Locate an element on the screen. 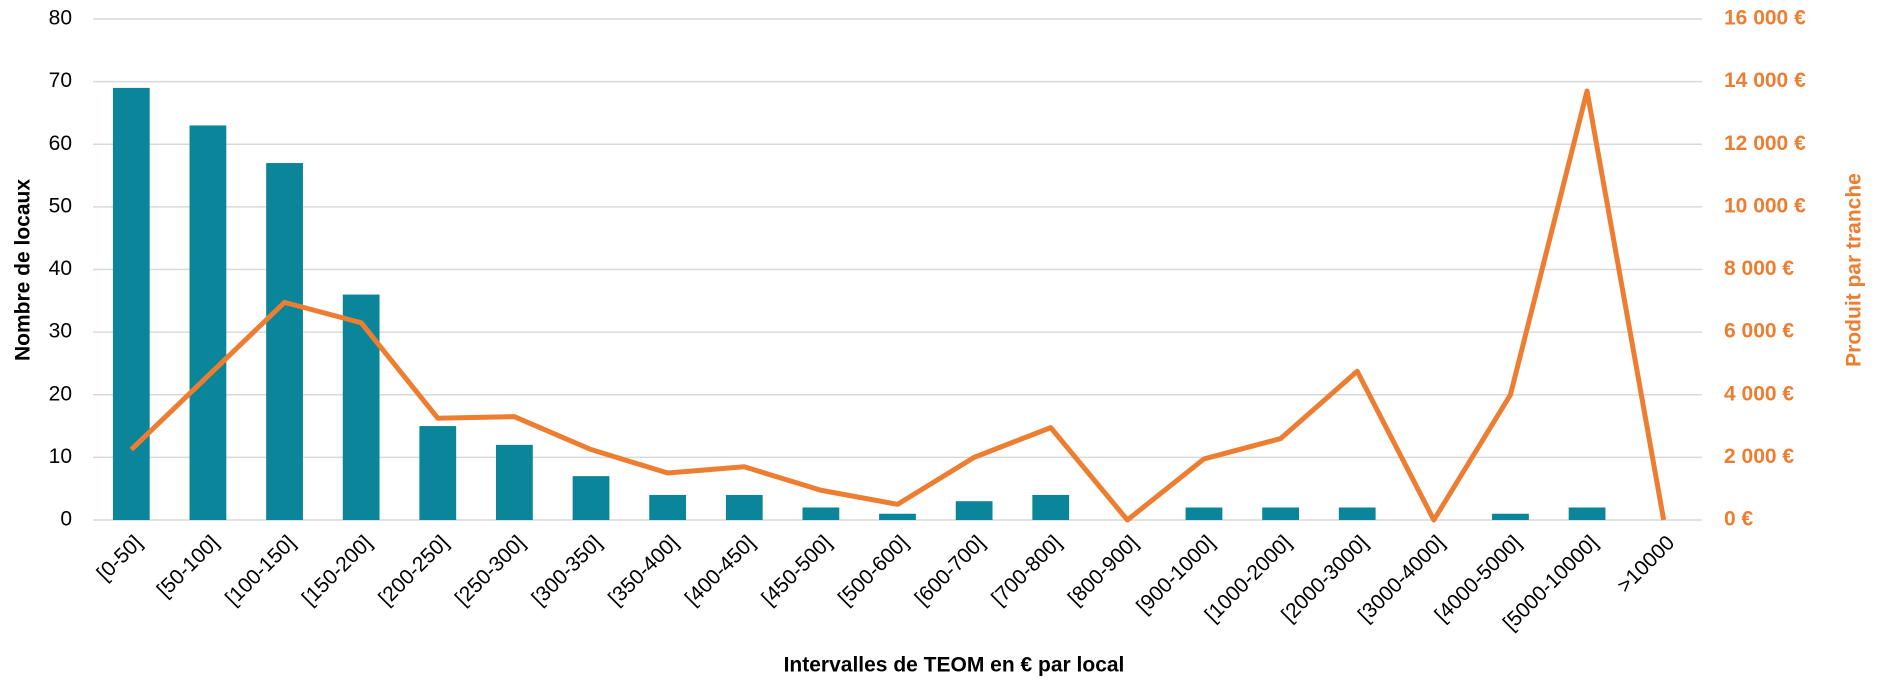 The height and width of the screenshot is (681, 1878). y2-axis-title: Produit par tranche is located at coordinates (1854, 270).